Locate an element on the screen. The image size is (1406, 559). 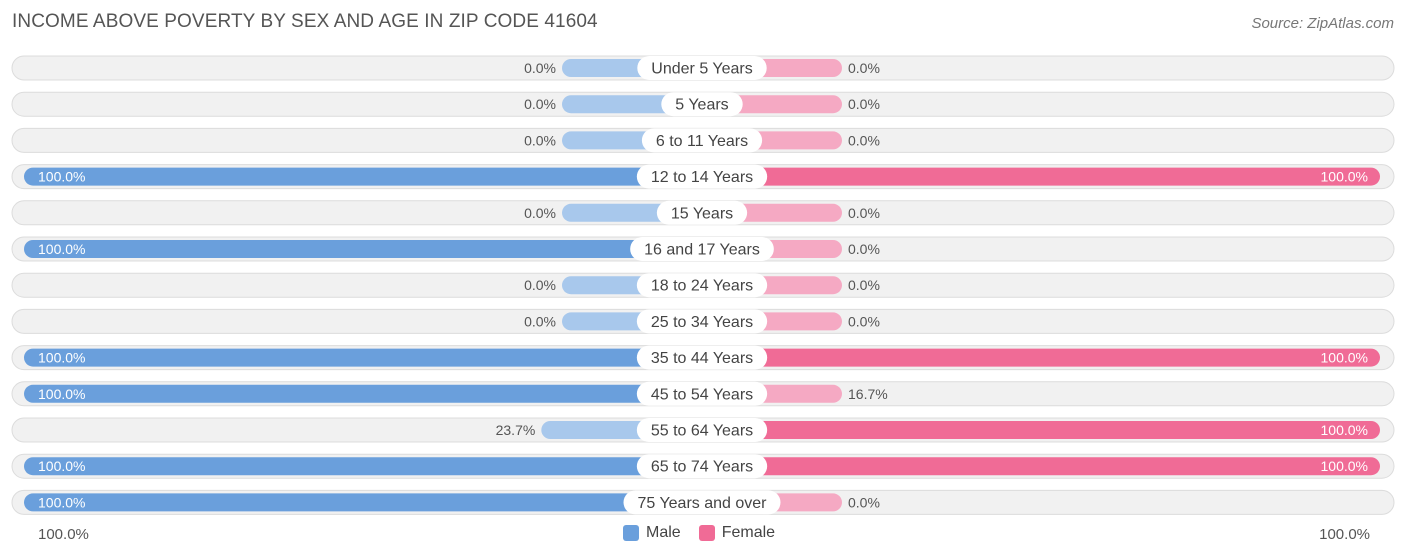
female-value-label: 16.7% is located at coordinates (868, 394).